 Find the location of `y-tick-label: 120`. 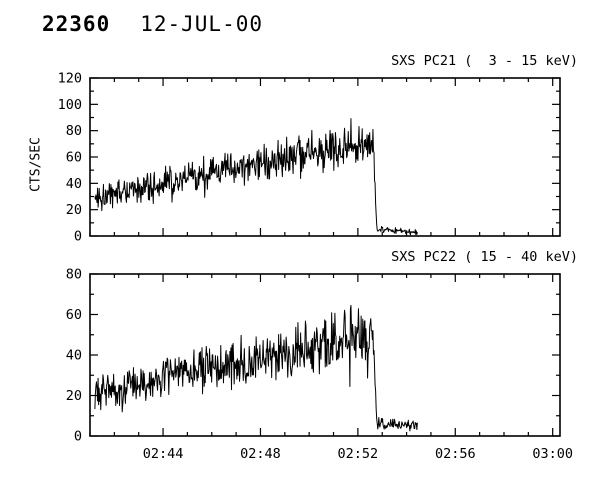

y-tick-label: 120 is located at coordinates (70, 79).